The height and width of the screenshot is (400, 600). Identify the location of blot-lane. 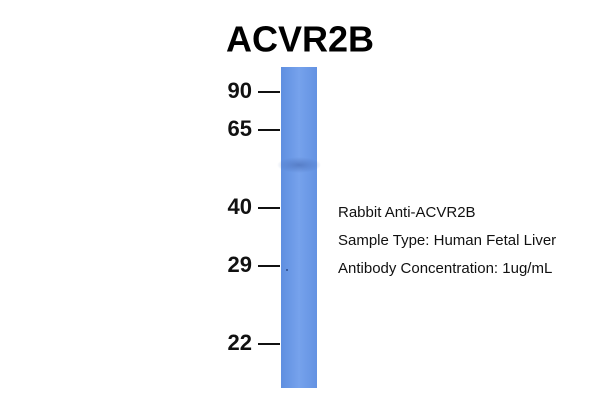
(299, 227).